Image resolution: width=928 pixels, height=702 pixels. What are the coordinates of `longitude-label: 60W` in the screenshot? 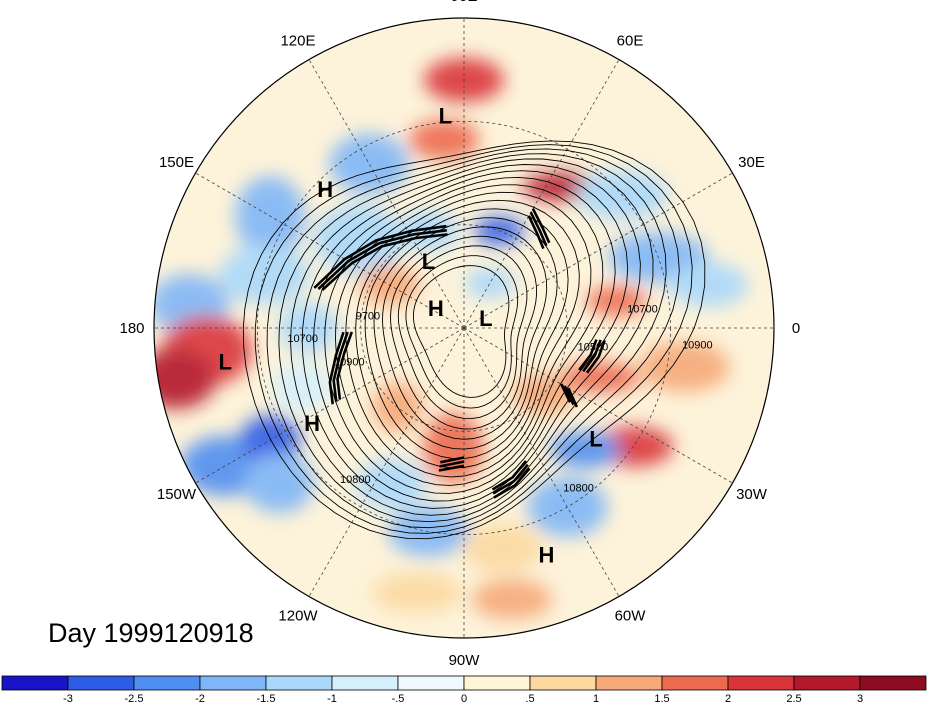 It's located at (631, 616).